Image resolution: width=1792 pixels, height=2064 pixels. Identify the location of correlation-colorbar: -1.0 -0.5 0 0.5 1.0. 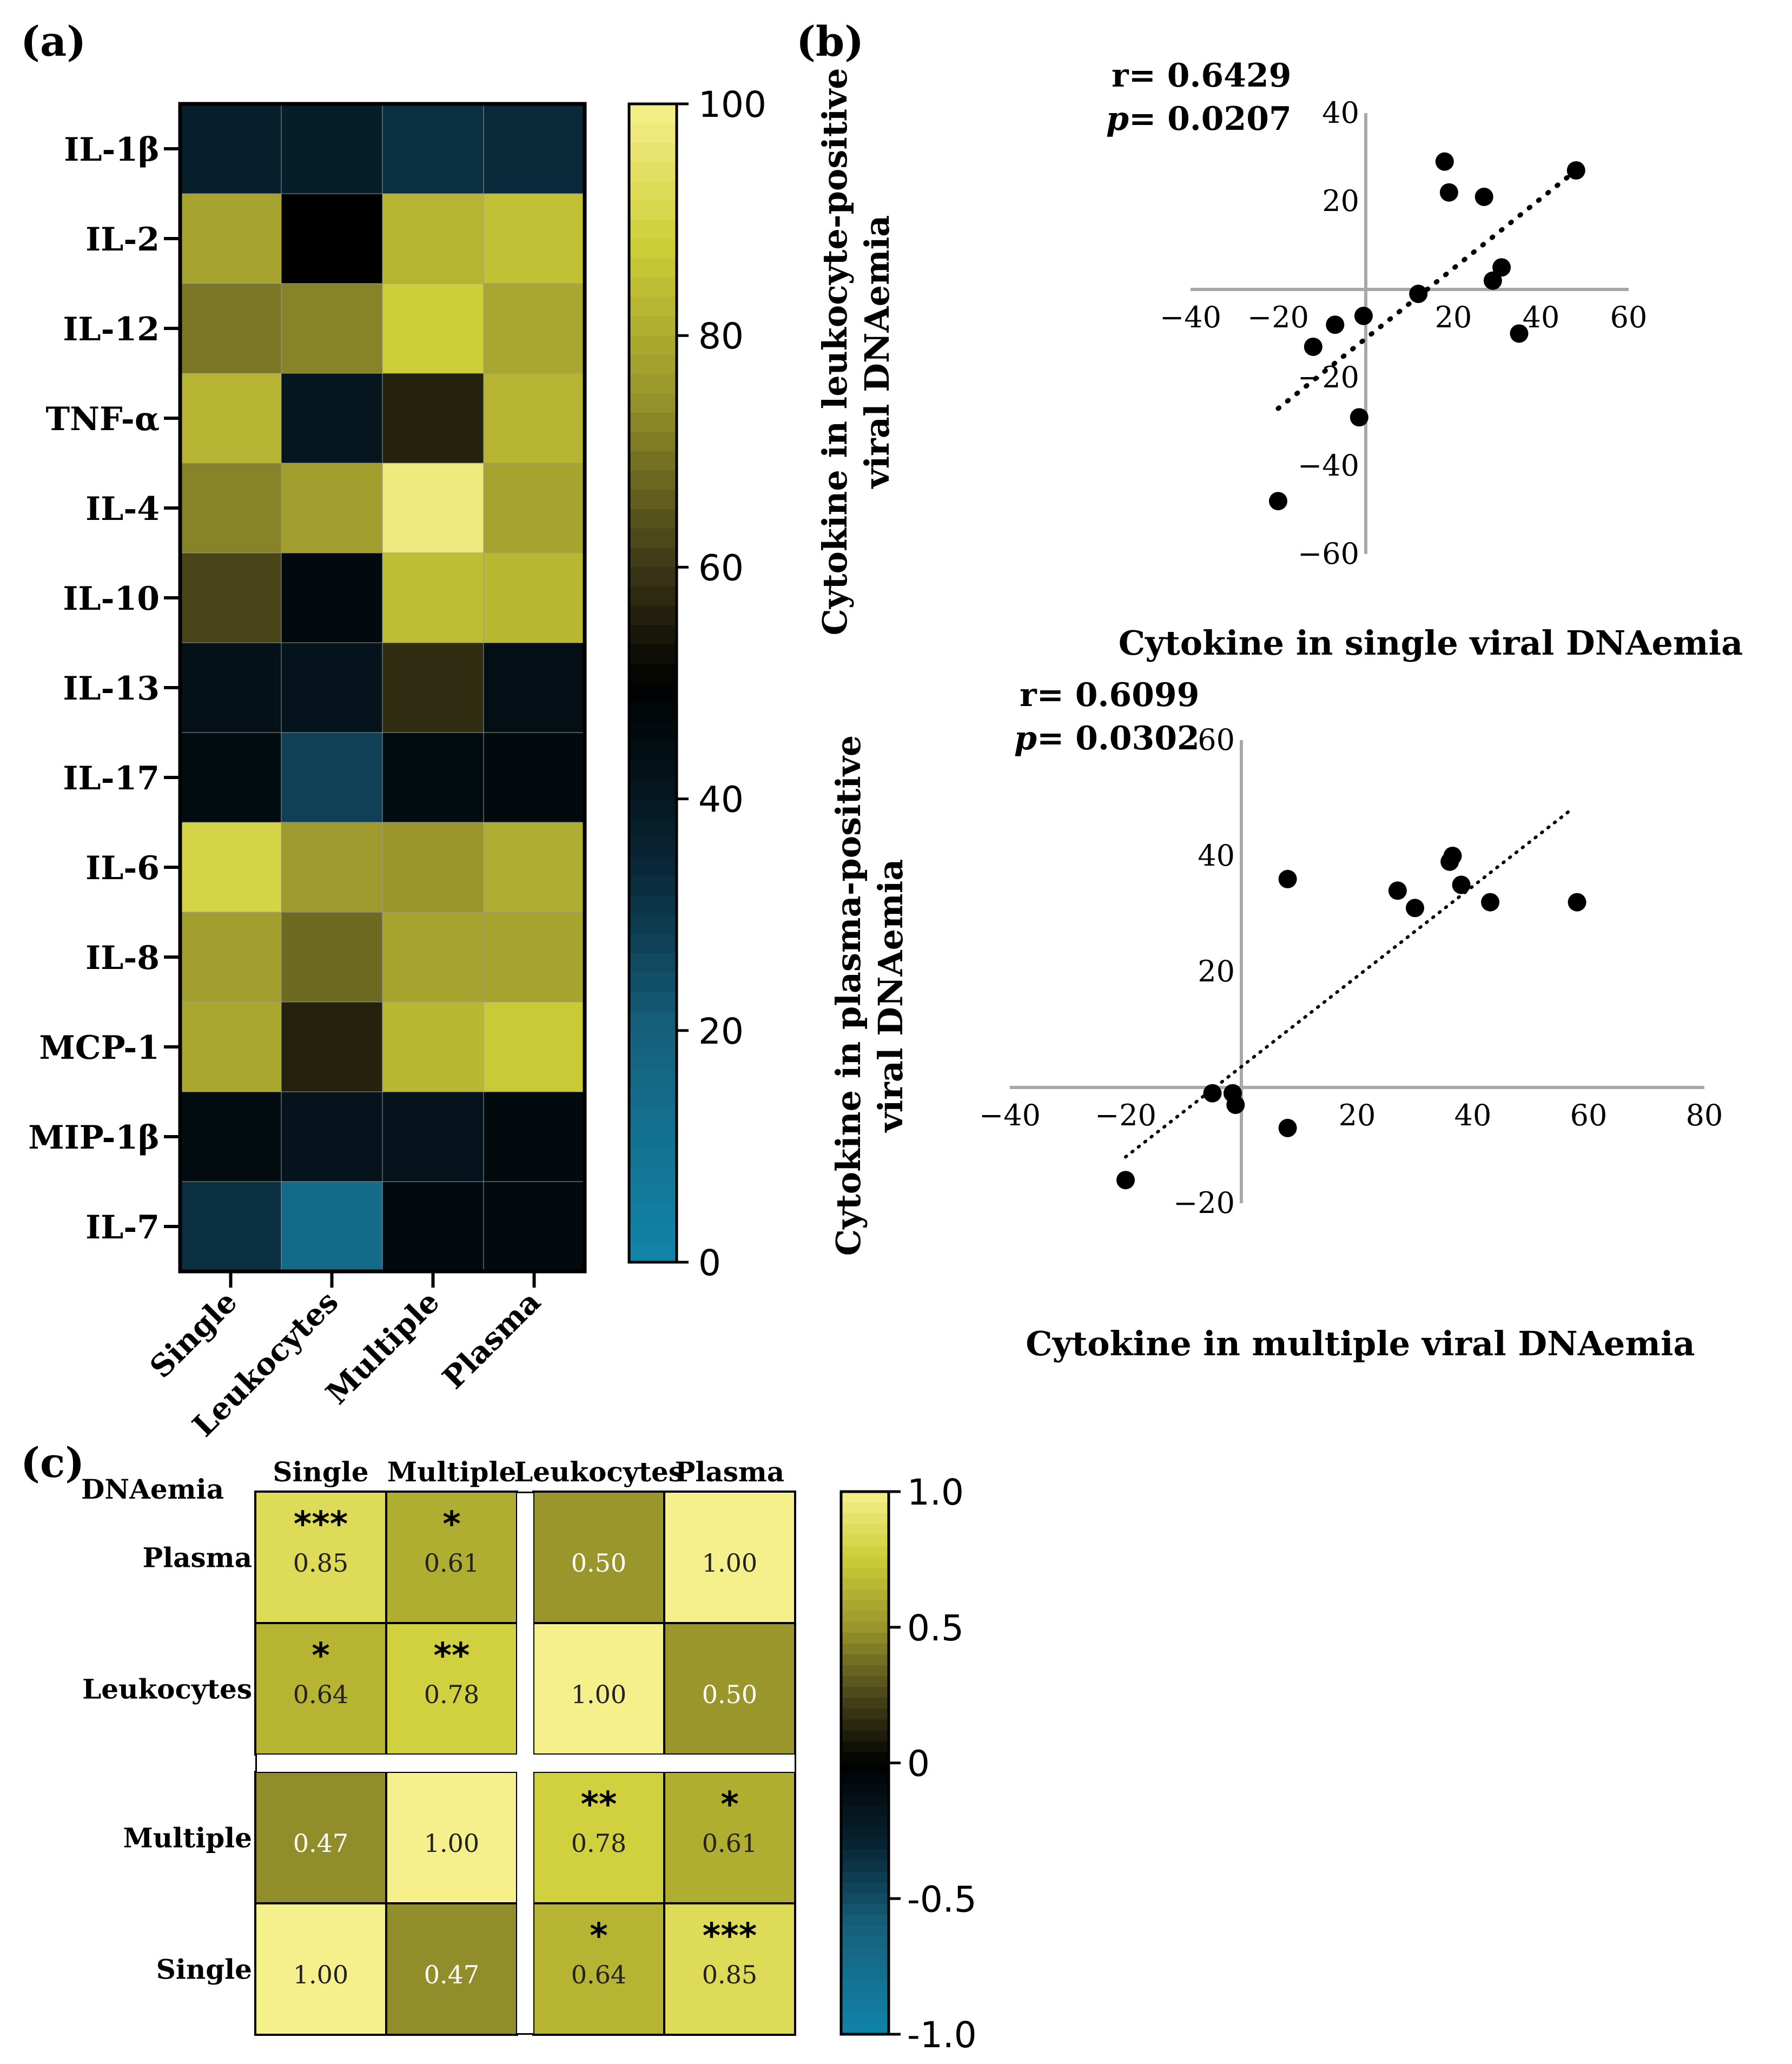
(908, 1764).